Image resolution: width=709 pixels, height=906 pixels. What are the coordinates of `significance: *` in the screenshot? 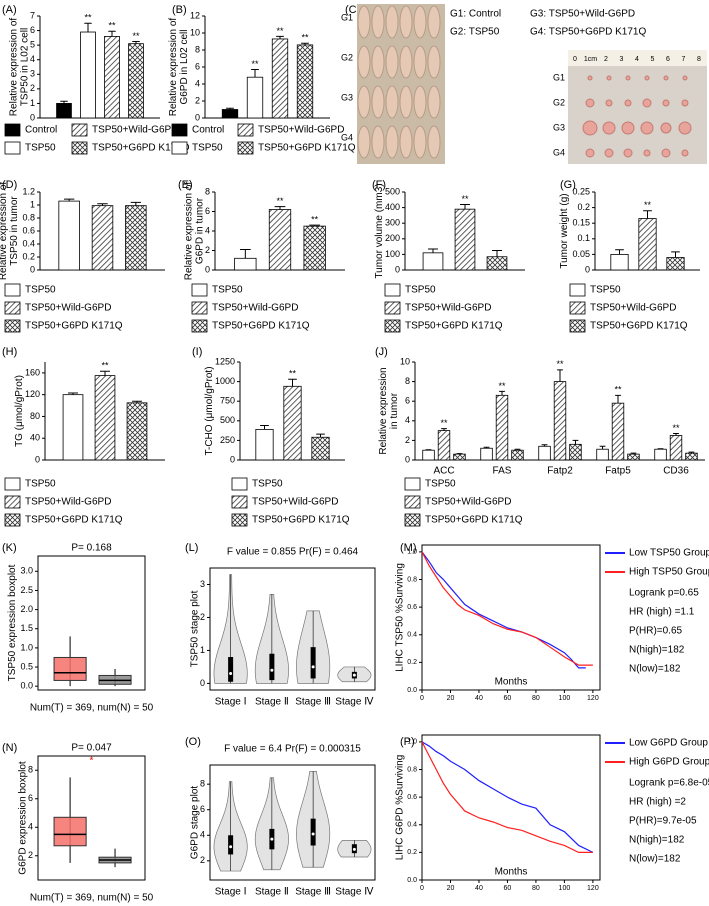 It's located at (92, 761).